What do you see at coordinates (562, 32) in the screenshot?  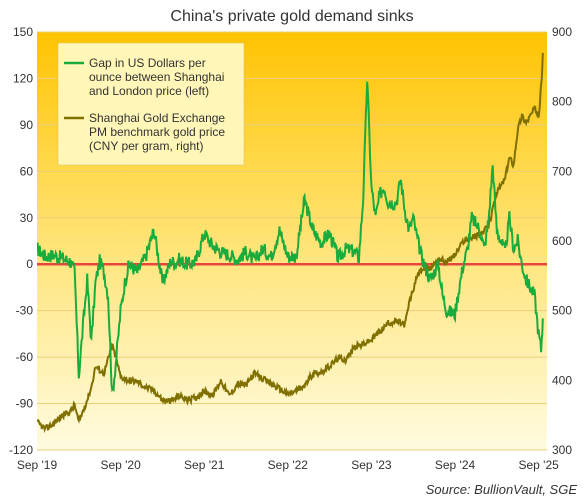 I see `right-tick-label: 900` at bounding box center [562, 32].